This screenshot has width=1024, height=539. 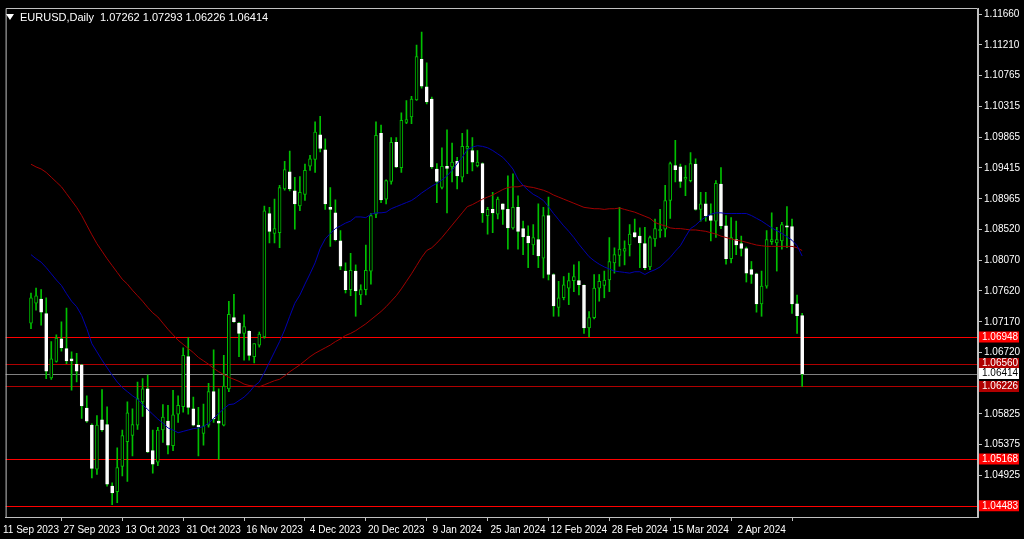 I want to click on x-tick-label: 25 Jan 2024, so click(x=518, y=529).